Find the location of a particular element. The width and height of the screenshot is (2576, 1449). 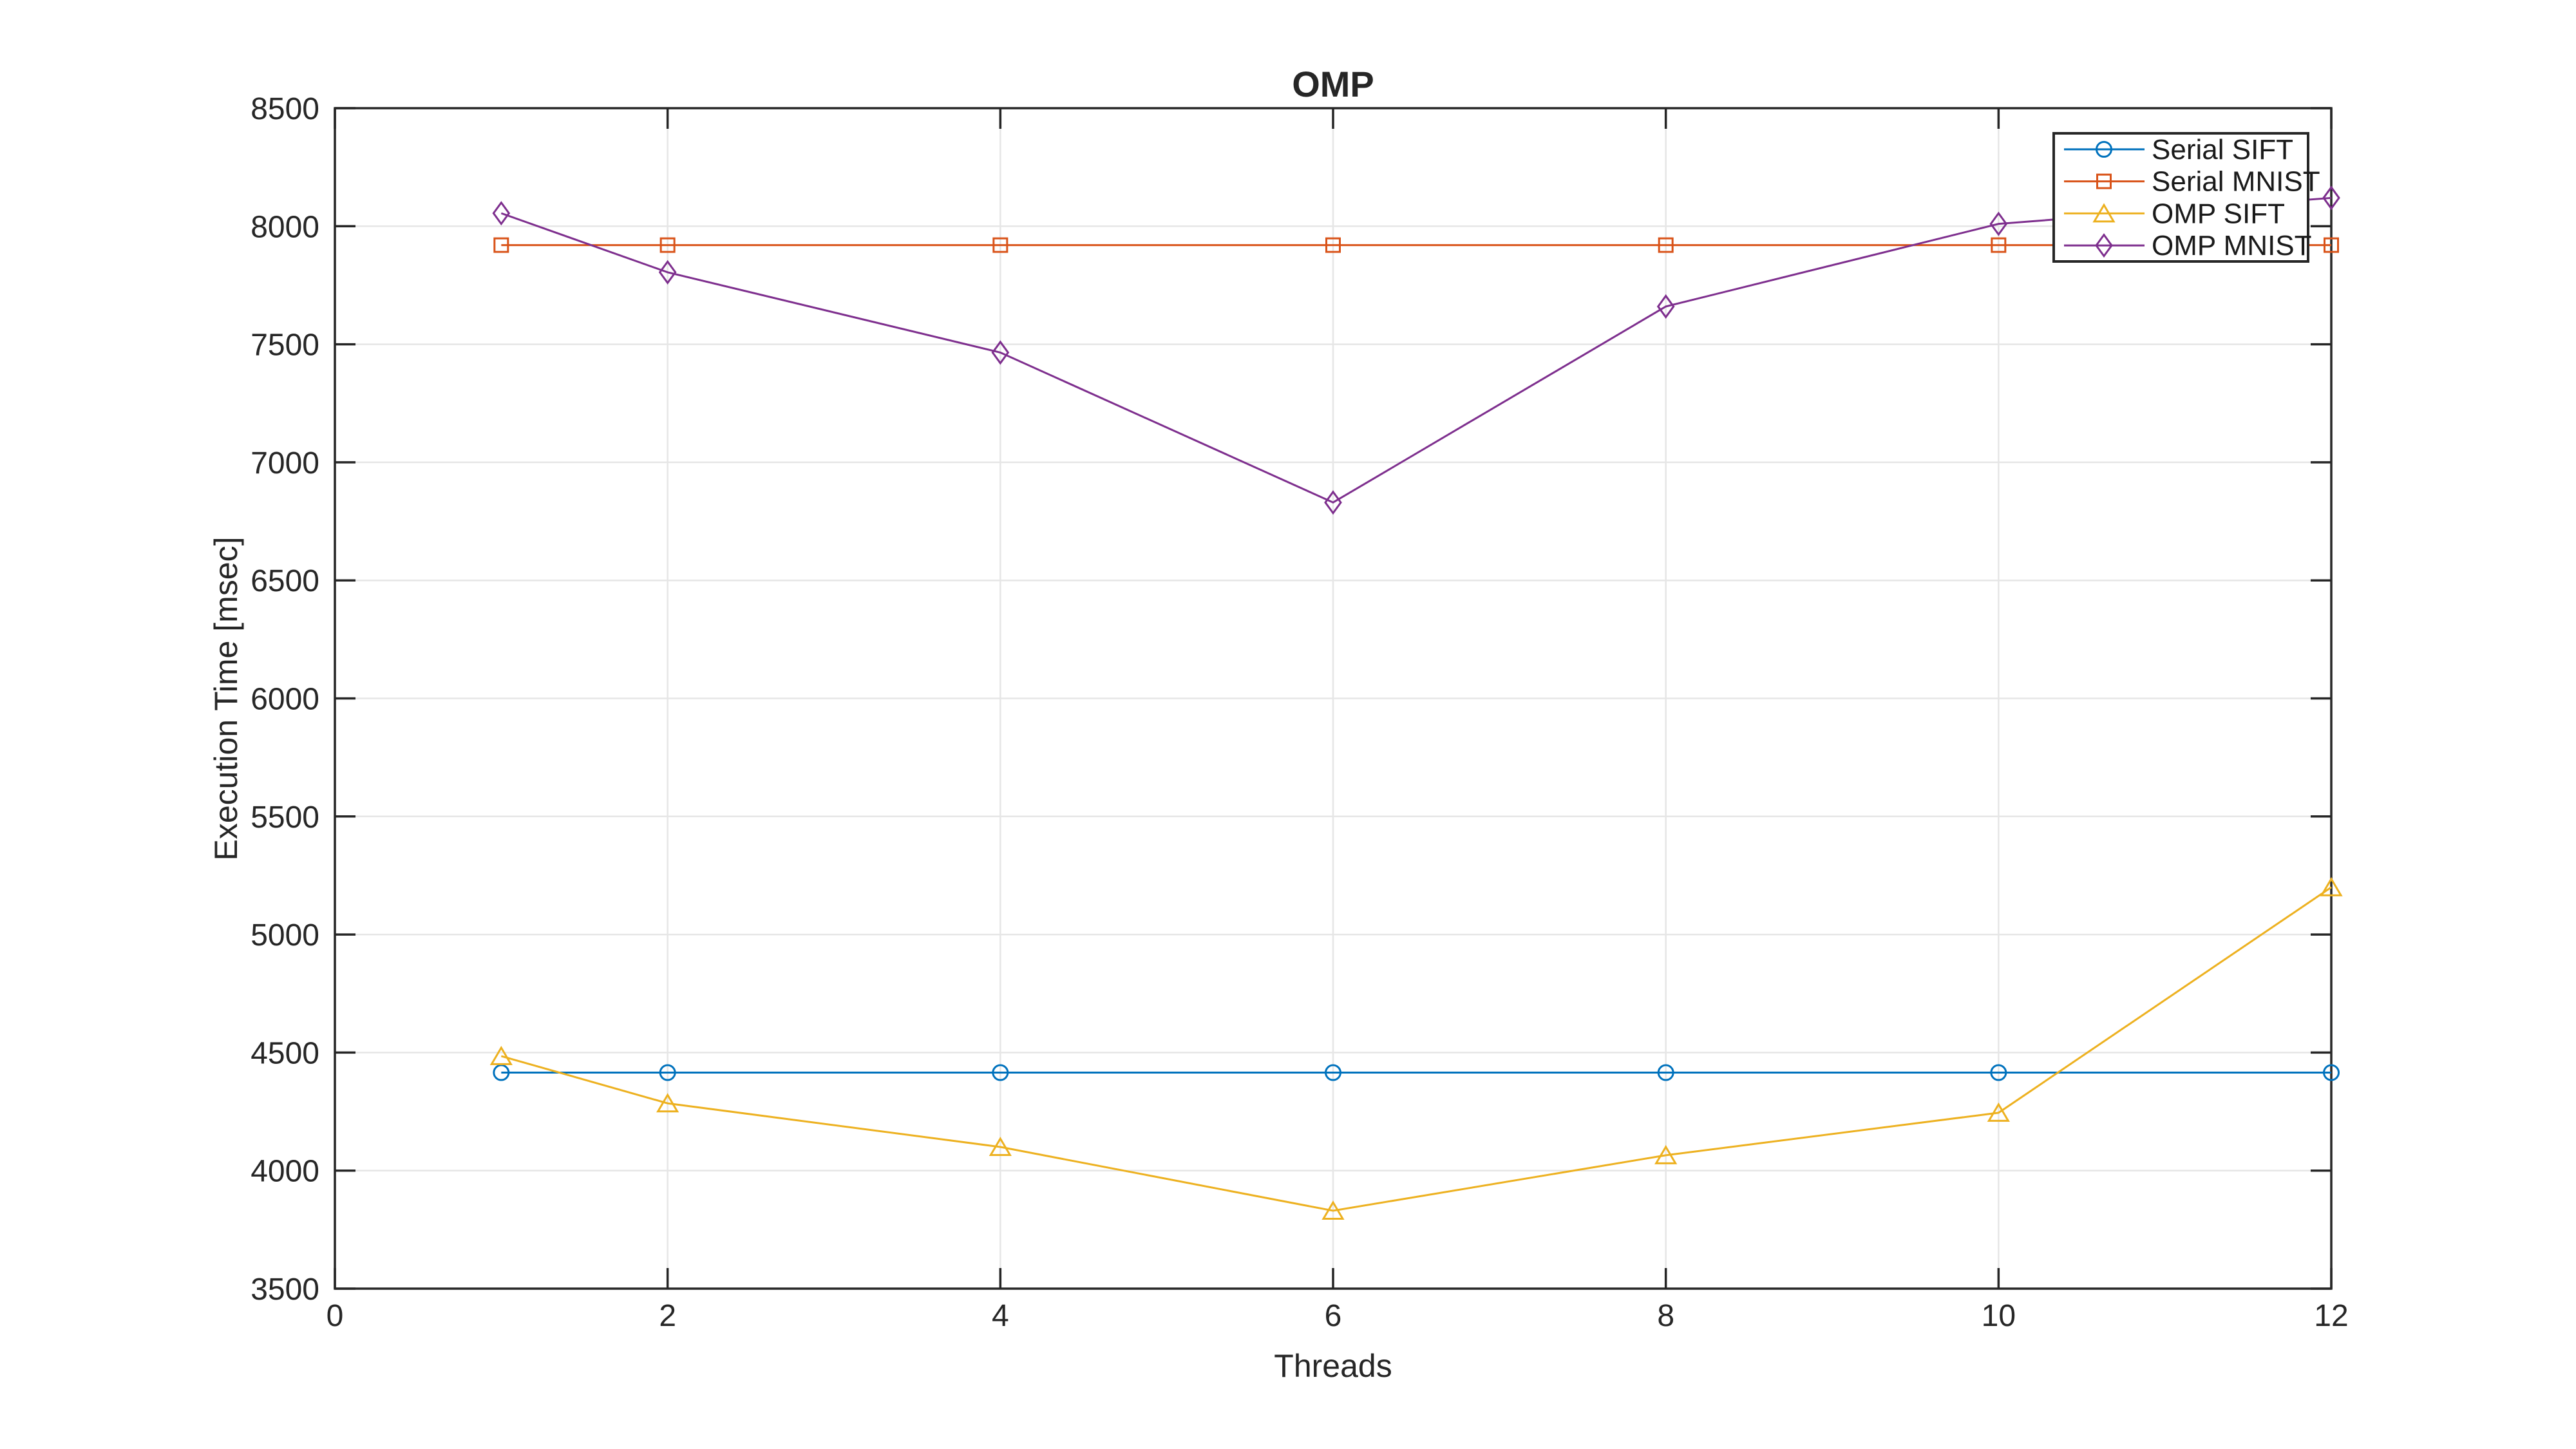

chart-title: OMP is located at coordinates (1333, 84).